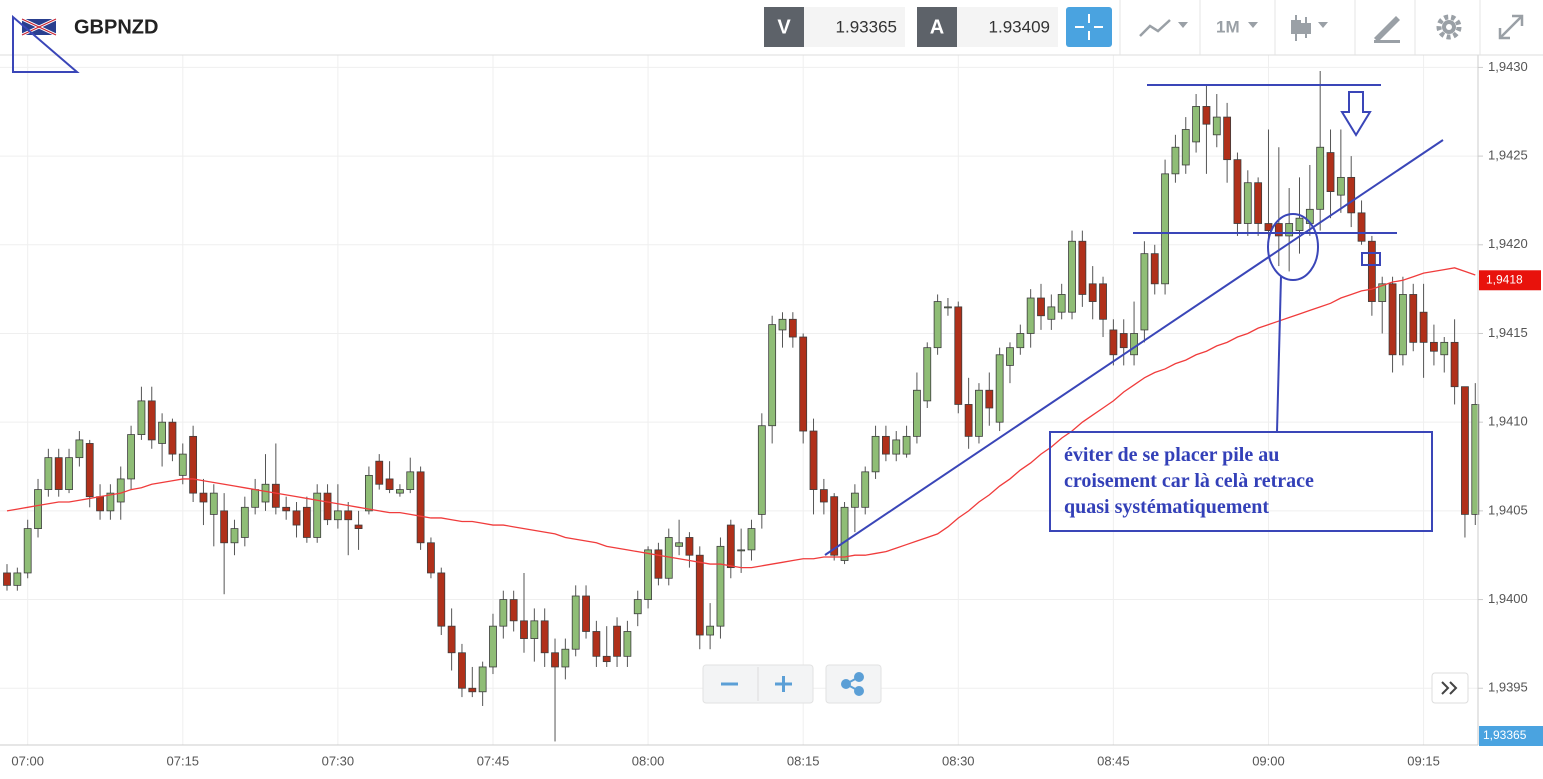 The width and height of the screenshot is (1543, 779). Describe the element at coordinates (1228, 26) in the screenshot. I see `timeframe: 1M` at that location.